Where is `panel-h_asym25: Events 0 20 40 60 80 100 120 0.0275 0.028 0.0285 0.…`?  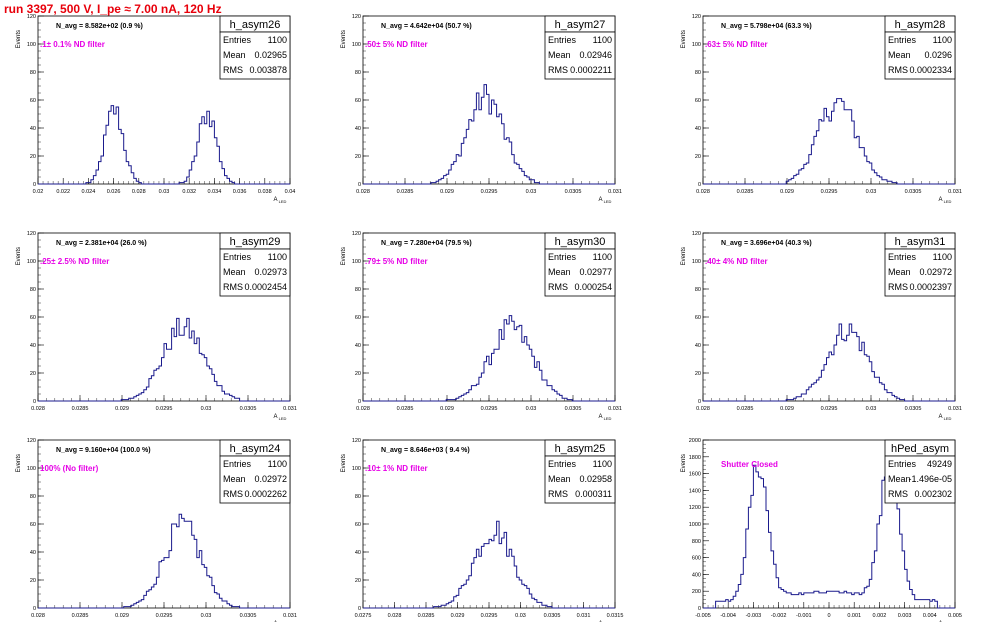 panel-h_asym25: Events 0 20 40 60 80 100 120 0.0275 0.028 0.0285 0.… is located at coordinates (482, 530).